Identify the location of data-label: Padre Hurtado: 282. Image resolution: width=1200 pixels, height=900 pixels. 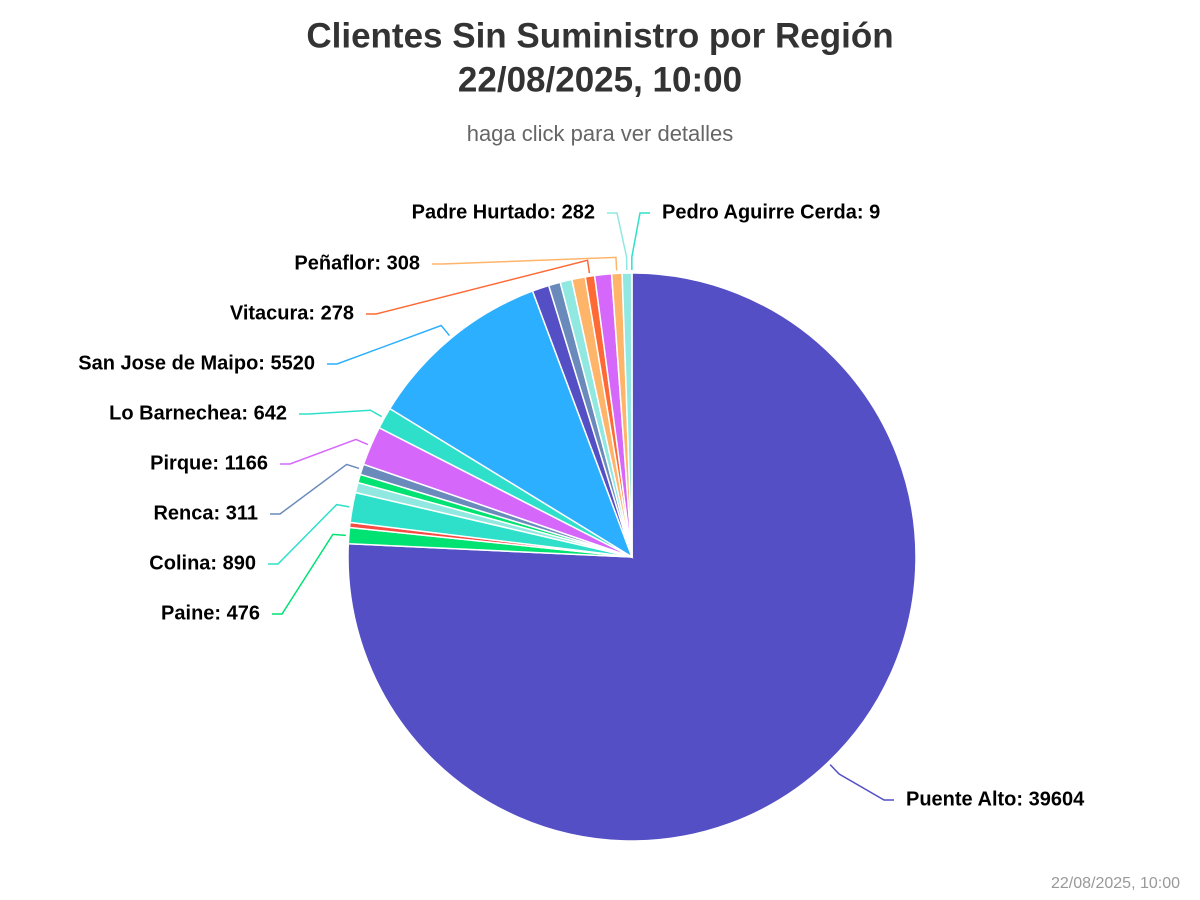
(503, 212).